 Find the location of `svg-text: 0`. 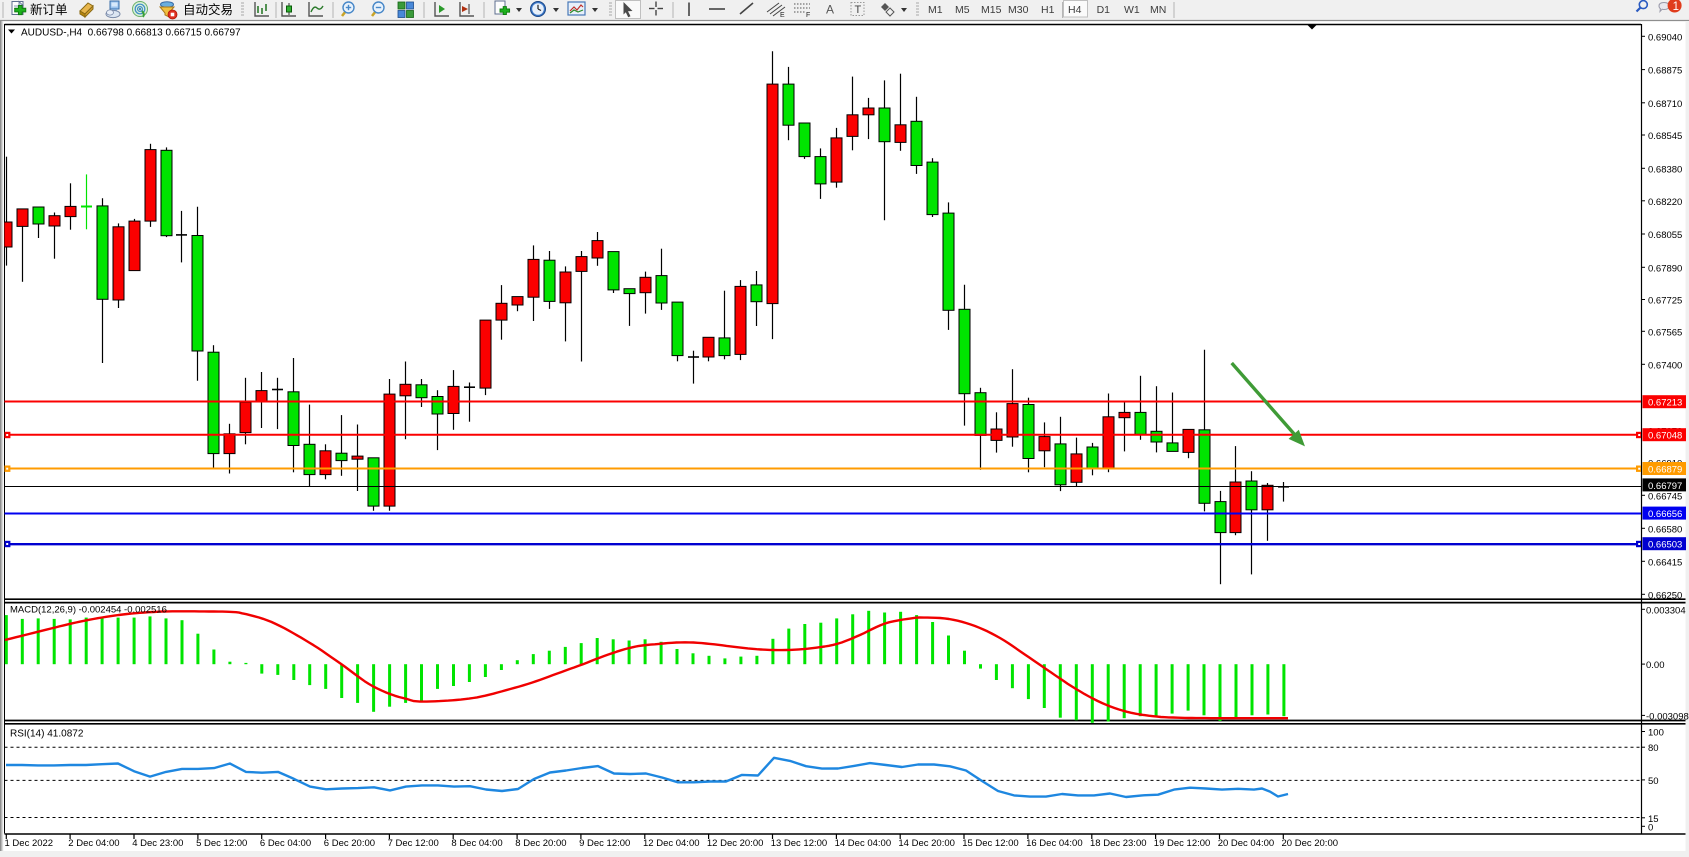

svg-text: 0 is located at coordinates (1650, 827).